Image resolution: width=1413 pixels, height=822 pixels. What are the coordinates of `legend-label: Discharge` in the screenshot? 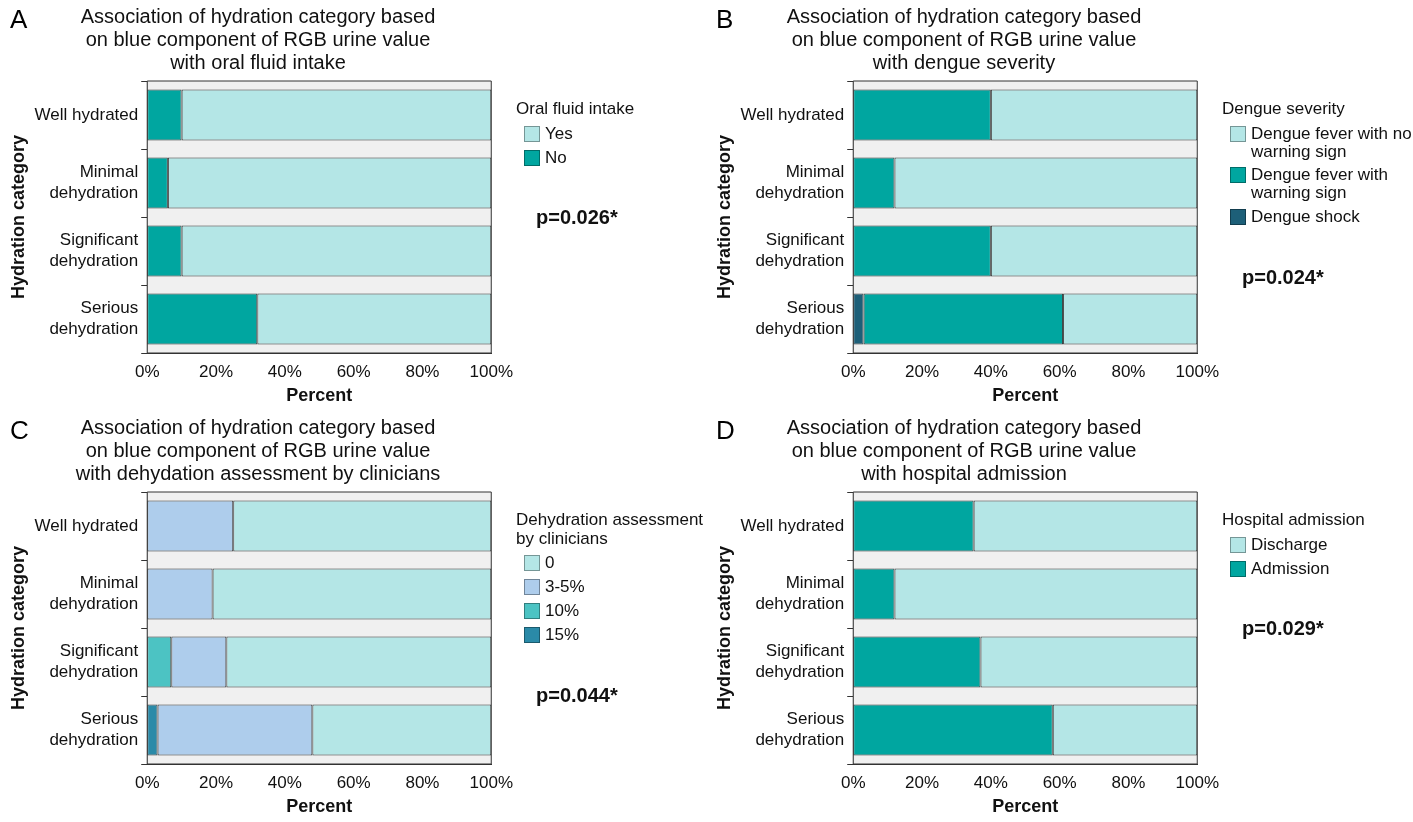 It's located at (1289, 544).